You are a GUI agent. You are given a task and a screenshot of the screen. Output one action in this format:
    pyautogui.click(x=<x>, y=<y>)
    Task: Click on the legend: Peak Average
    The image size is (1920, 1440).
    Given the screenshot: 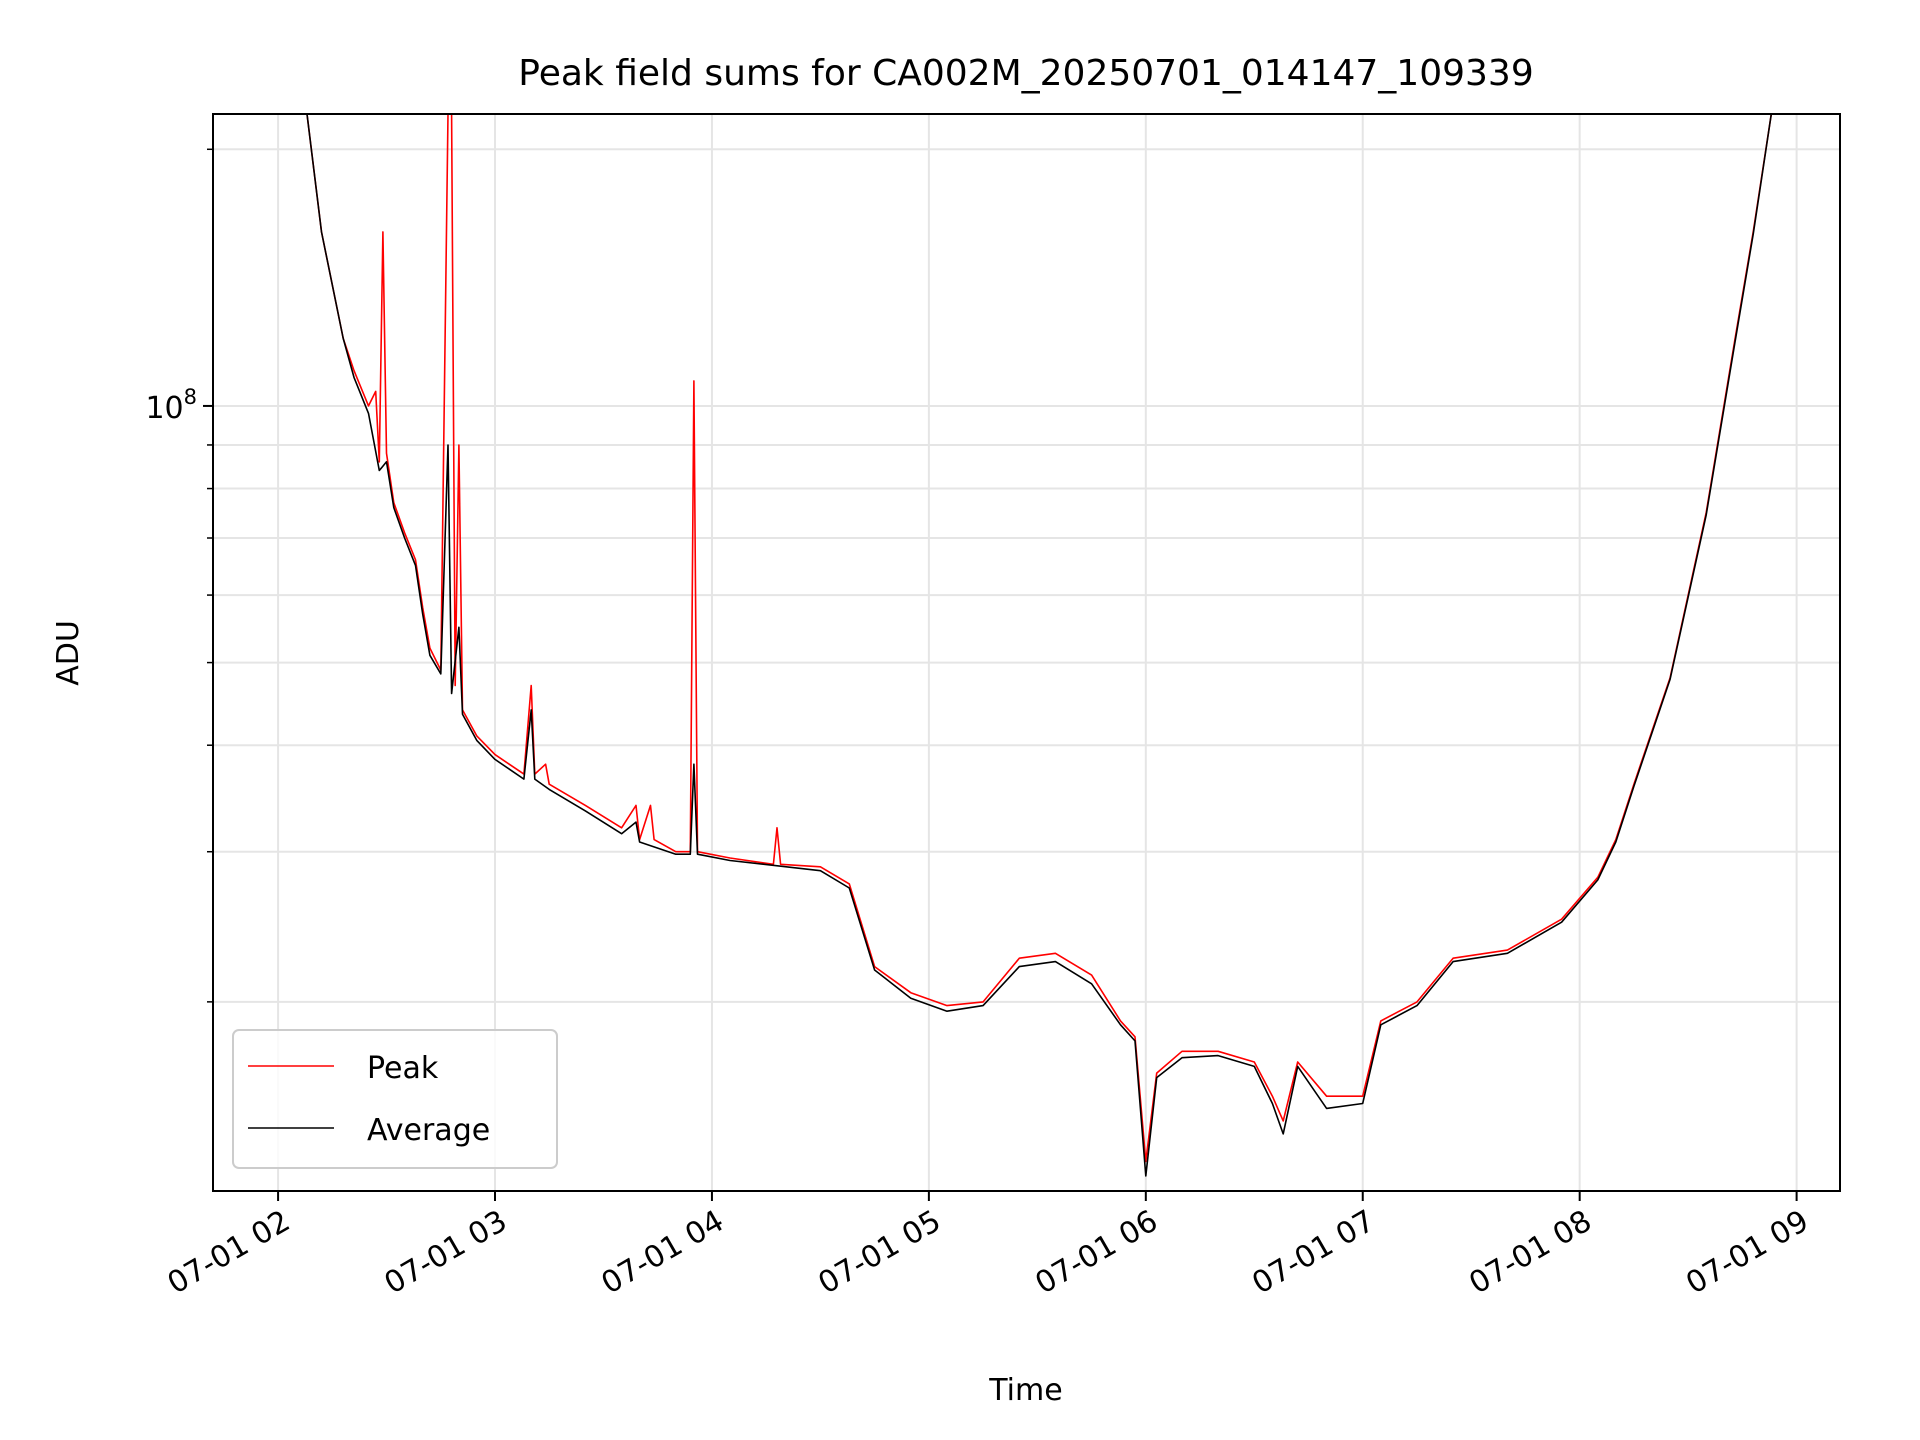 What is the action you would take?
    pyautogui.click(x=395, y=1099)
    